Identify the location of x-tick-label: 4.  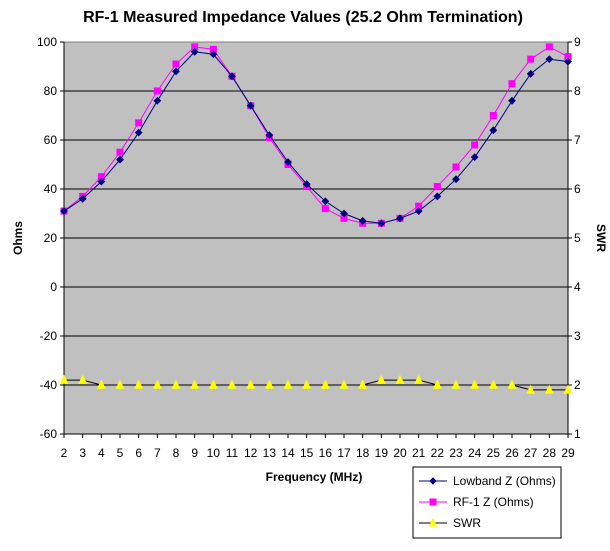
(101, 453).